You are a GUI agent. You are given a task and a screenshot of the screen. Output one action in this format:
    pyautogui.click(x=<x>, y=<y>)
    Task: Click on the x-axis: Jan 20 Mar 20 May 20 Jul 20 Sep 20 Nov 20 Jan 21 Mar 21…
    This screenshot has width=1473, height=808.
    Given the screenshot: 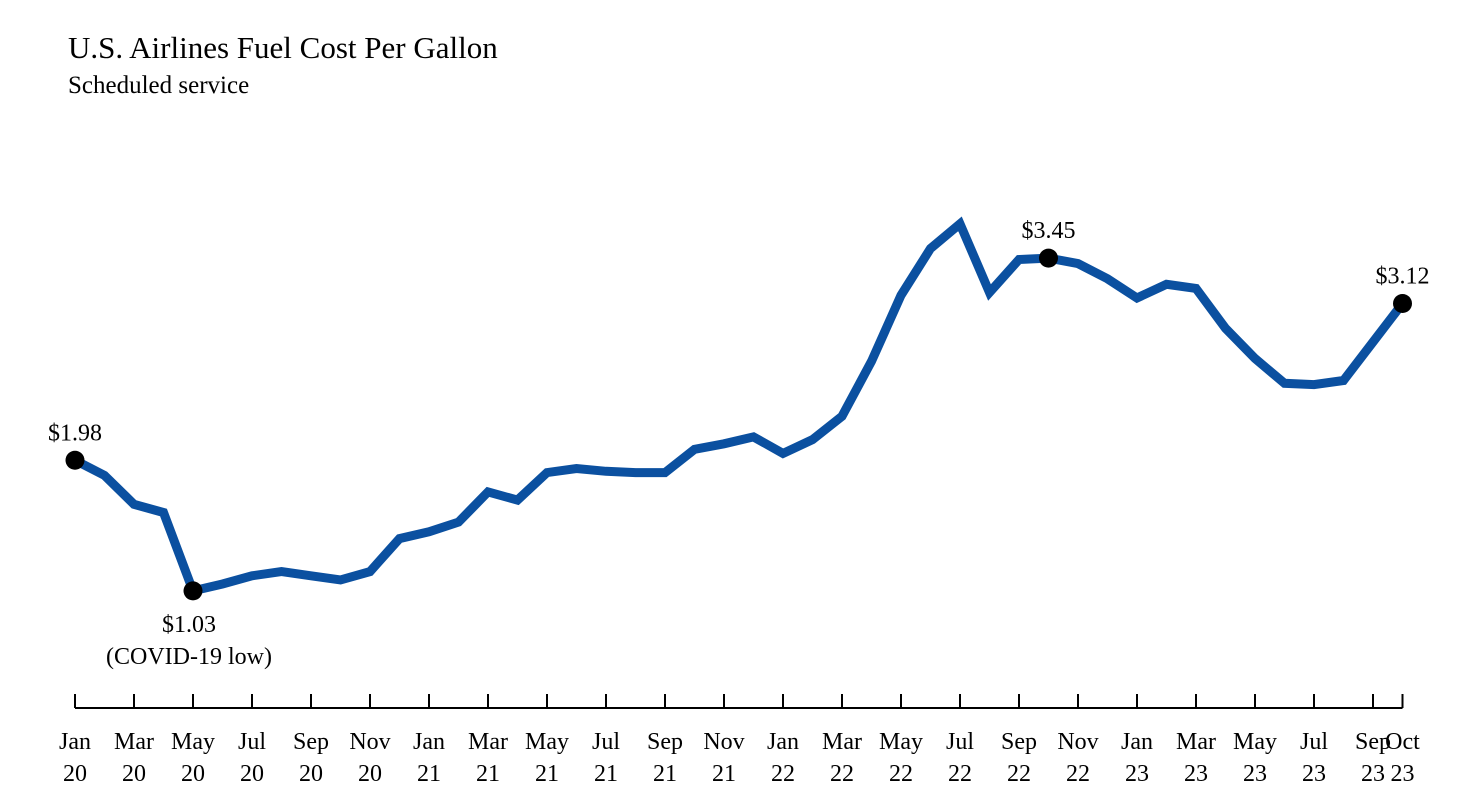 What is the action you would take?
    pyautogui.click(x=739, y=740)
    